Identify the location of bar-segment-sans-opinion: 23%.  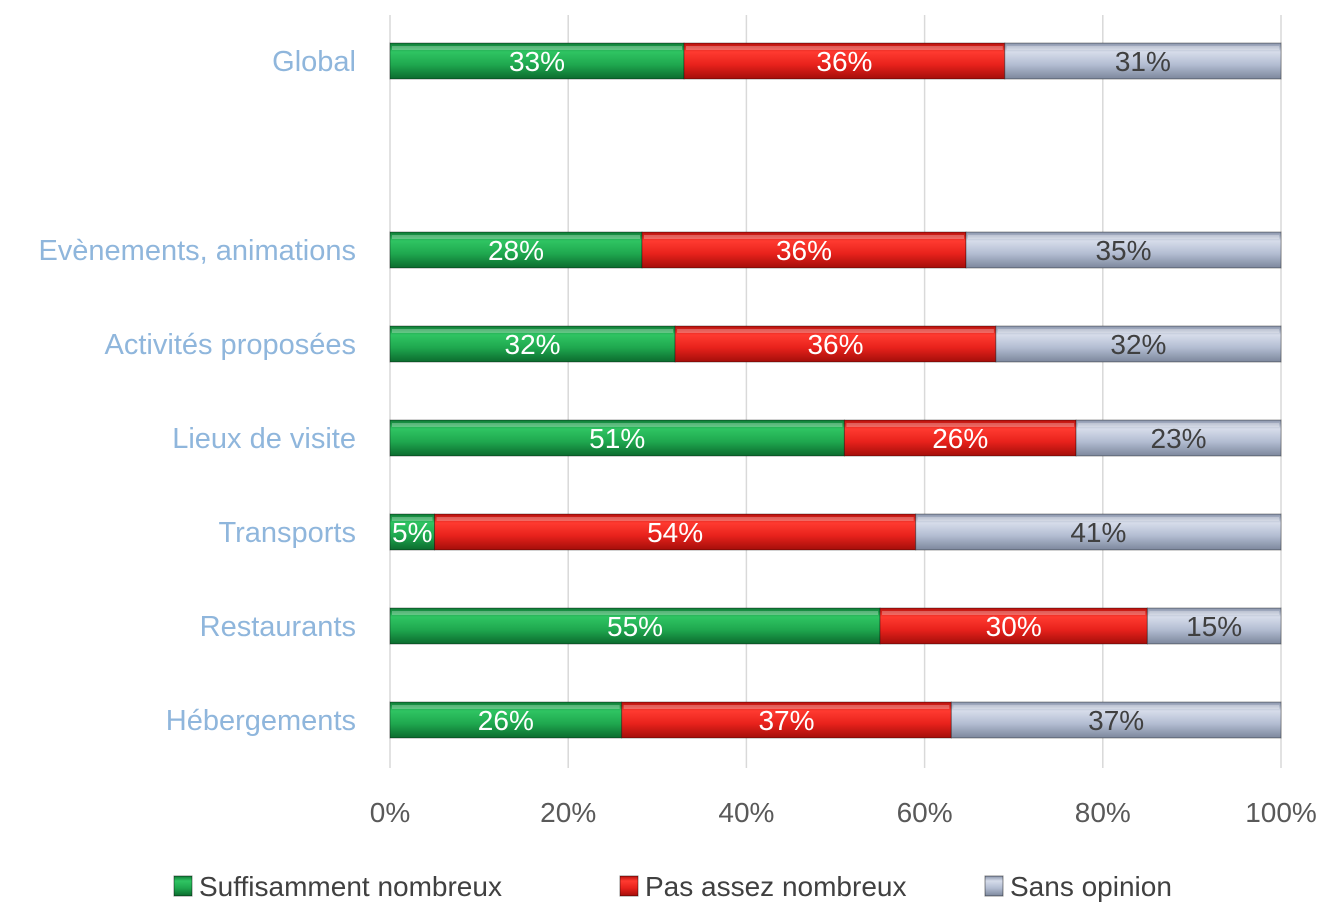
(1178, 438).